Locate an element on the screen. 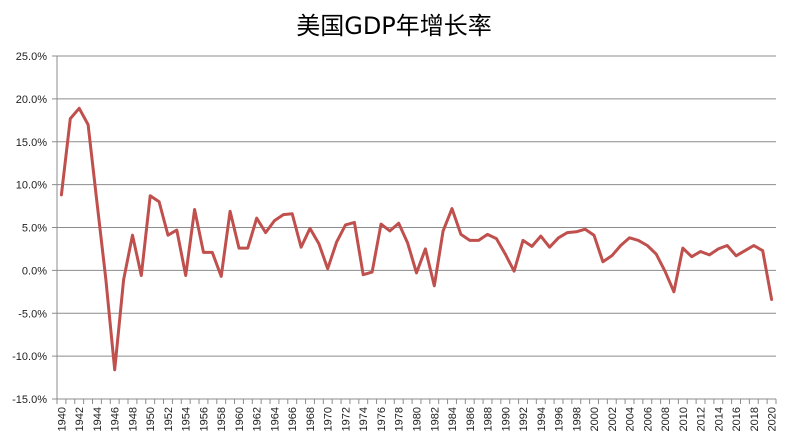 The image size is (788, 447). x-tick-label: 1954 is located at coordinates (187, 419).